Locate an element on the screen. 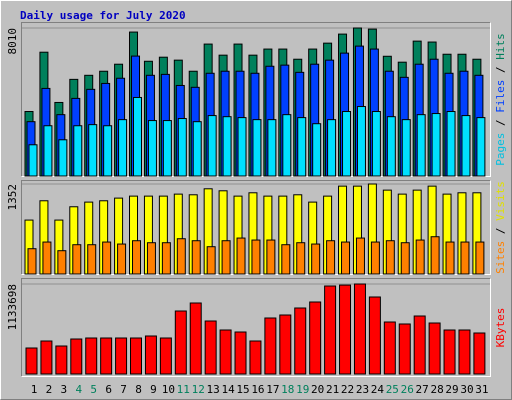  x-tick-label: 23 is located at coordinates (362, 389).